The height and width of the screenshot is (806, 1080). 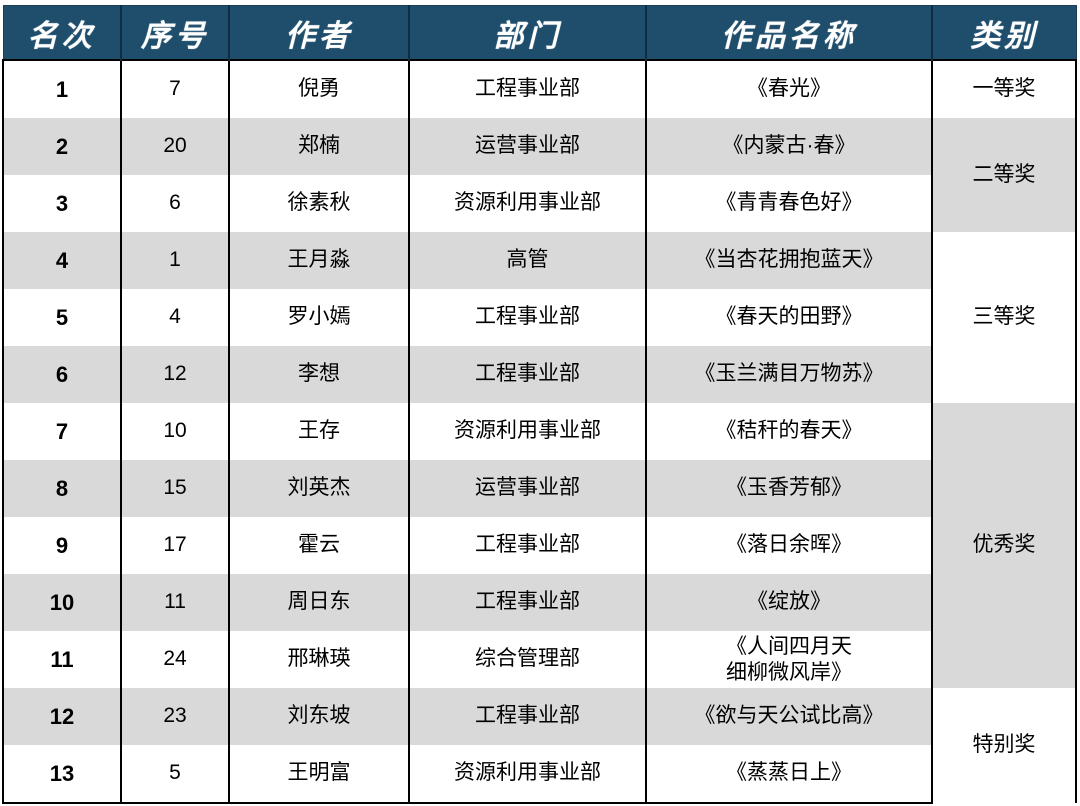 What do you see at coordinates (62, 88) in the screenshot?
I see `cell-rank: 1` at bounding box center [62, 88].